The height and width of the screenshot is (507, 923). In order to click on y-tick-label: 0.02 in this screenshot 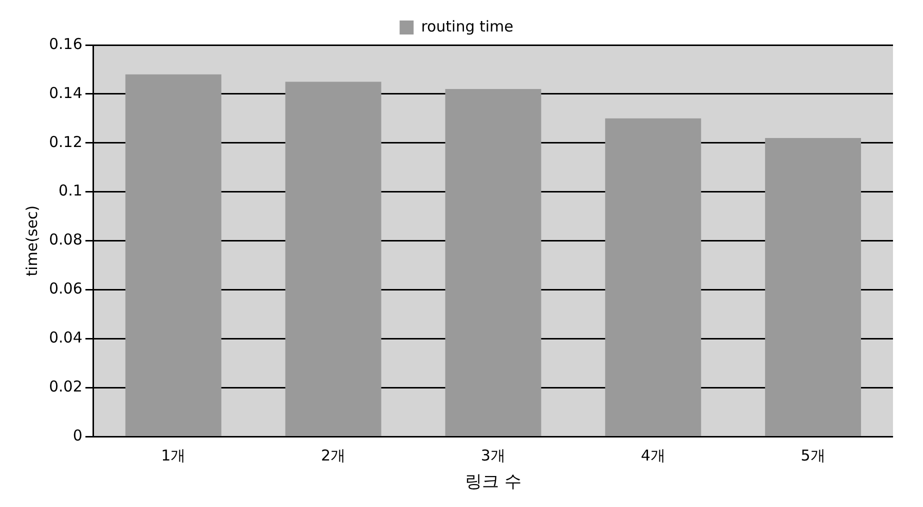, I will do `click(65, 387)`.